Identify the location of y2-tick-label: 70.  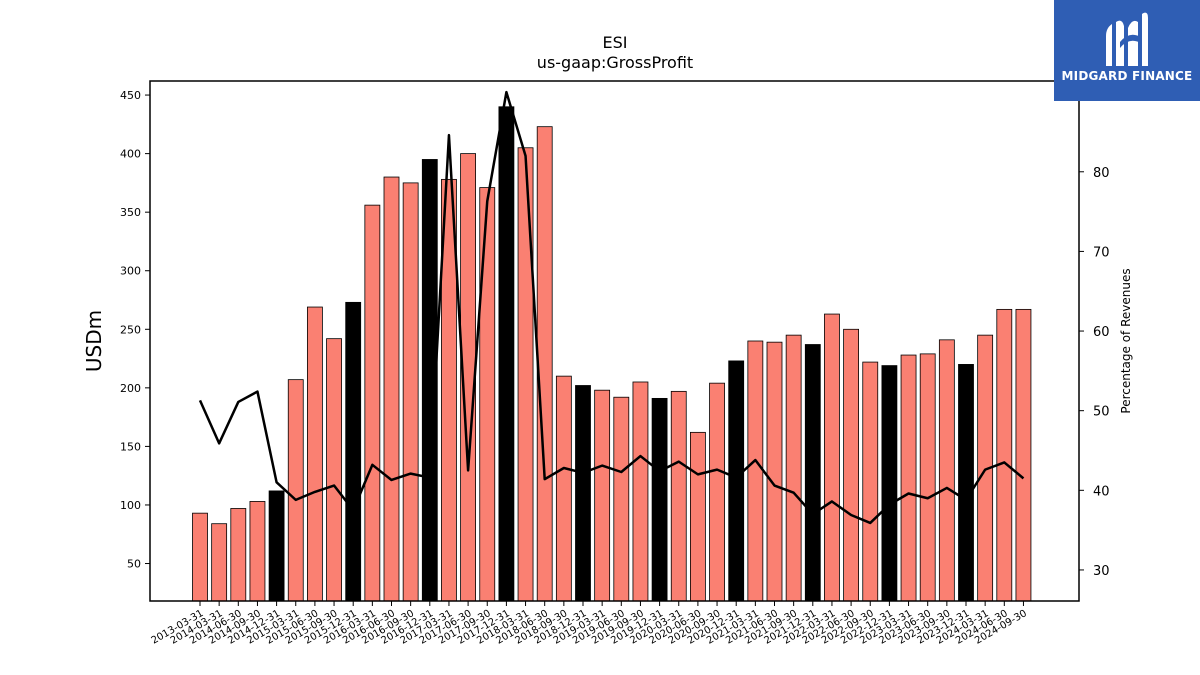
(1101, 252).